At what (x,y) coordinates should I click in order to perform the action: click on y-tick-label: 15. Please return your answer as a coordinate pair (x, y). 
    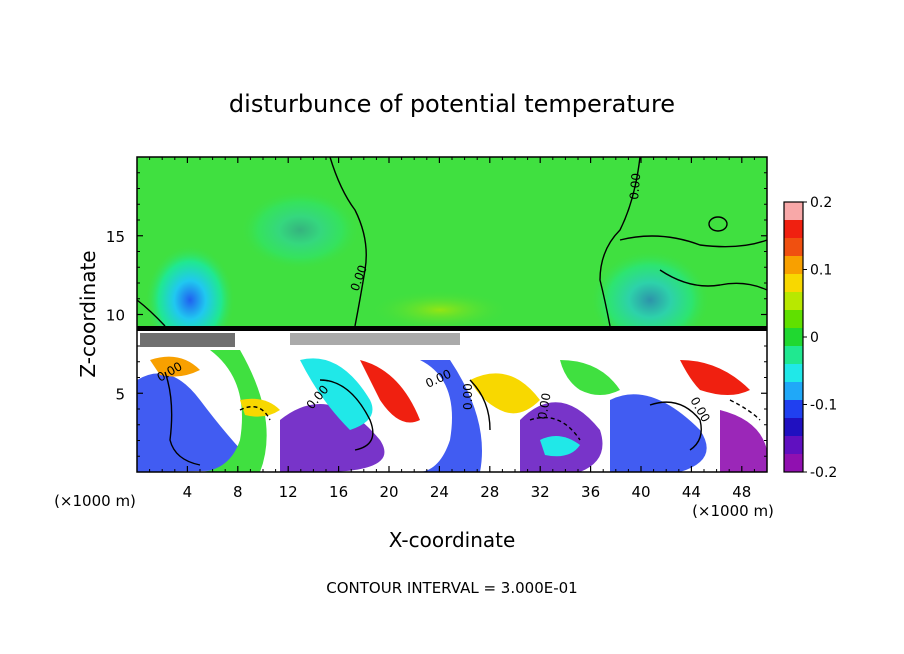
    Looking at the image, I should click on (115, 237).